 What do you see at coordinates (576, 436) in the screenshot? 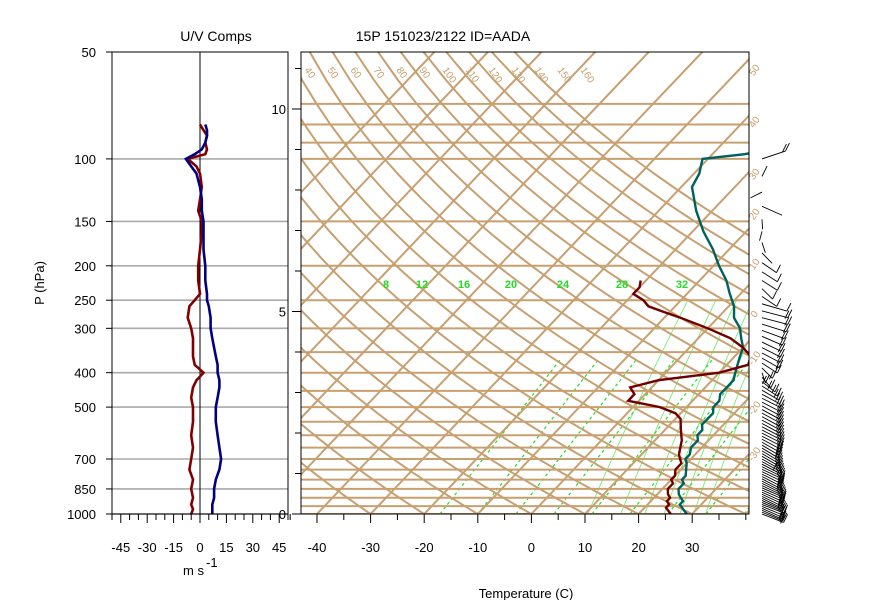
I see `moist-adiabat-line` at bounding box center [576, 436].